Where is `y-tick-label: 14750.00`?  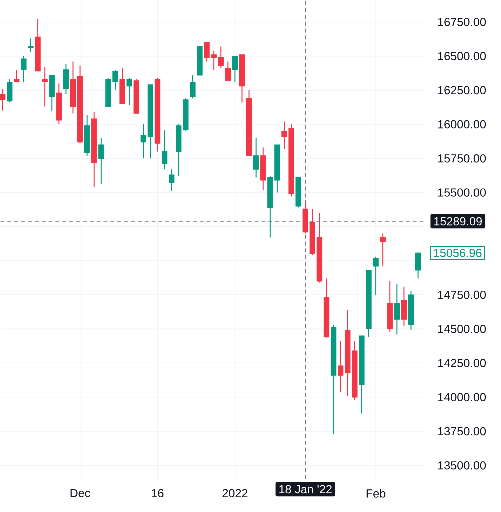 y-tick-label: 14750.00 is located at coordinates (462, 295).